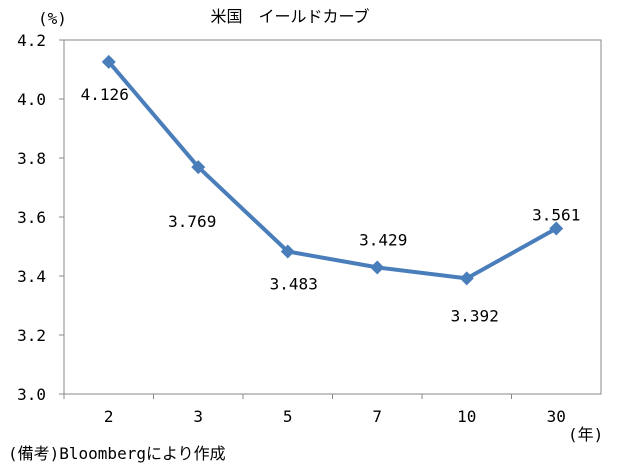 Image resolution: width=618 pixels, height=471 pixels. I want to click on x-axis: 2 3 5 7 10 30, so click(314, 410).